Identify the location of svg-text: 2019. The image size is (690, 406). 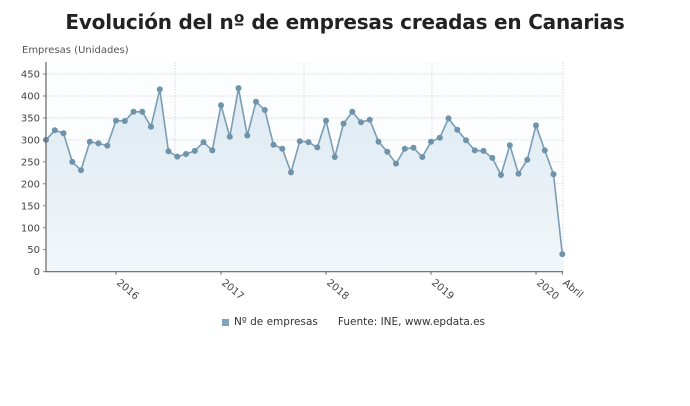
(442, 290).